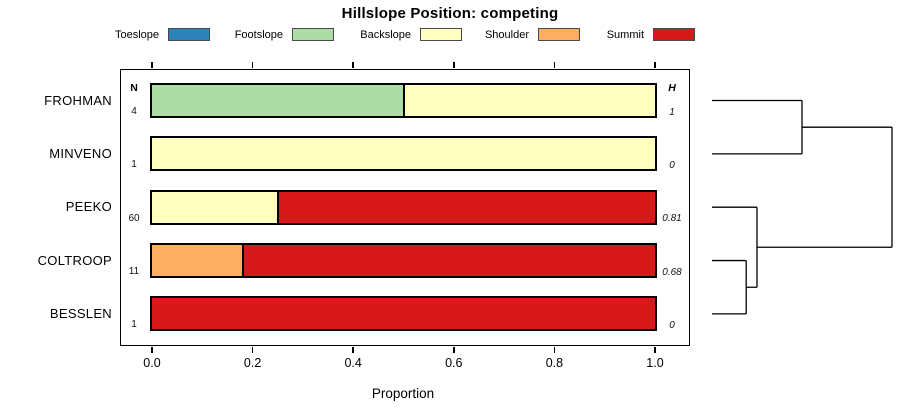  What do you see at coordinates (454, 363) in the screenshot?
I see `x-axis-tick-label: 0.6` at bounding box center [454, 363].